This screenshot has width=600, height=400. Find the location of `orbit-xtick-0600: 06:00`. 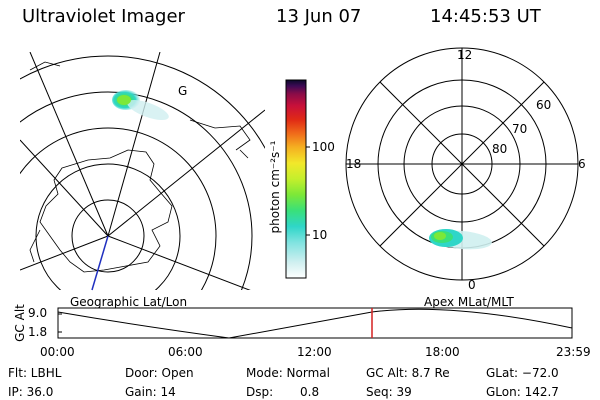

orbit-xtick-0600: 06:00 is located at coordinates (185, 352).